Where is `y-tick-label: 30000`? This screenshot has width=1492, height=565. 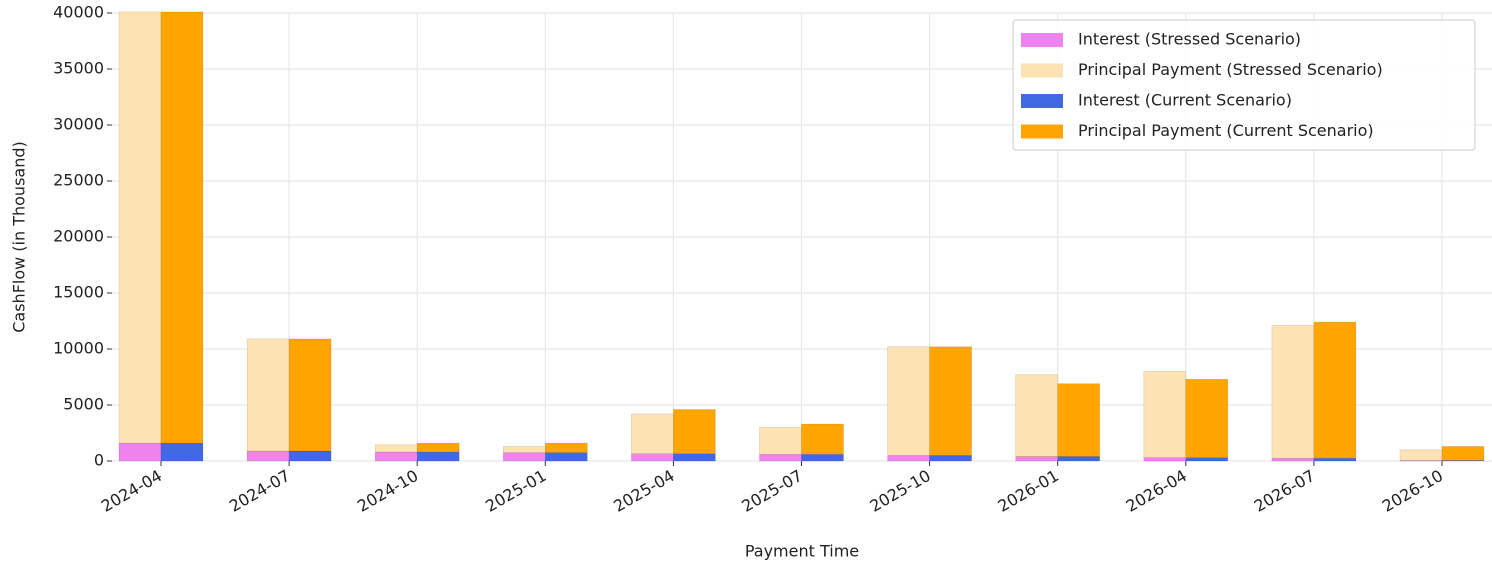
y-tick-label: 30000 is located at coordinates (78, 124).